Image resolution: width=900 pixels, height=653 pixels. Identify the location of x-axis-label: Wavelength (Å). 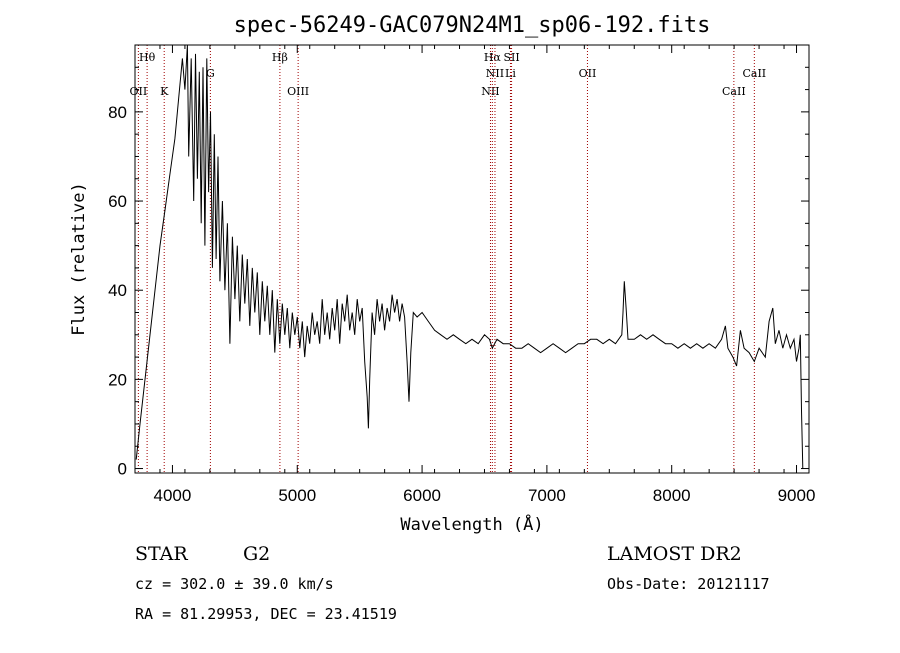
(471, 524).